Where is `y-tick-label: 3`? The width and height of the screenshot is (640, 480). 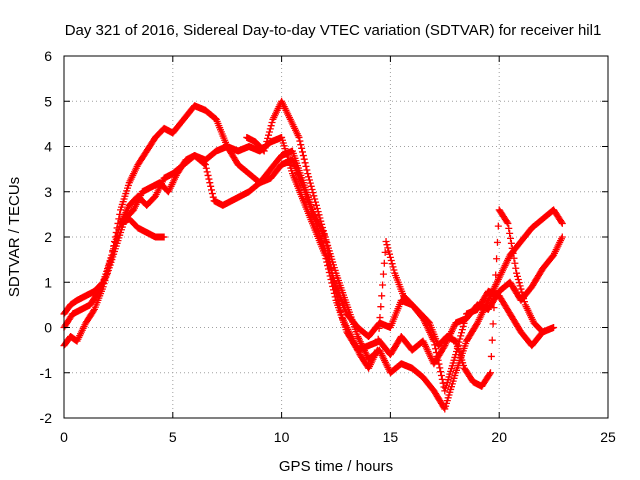 y-tick-label: 3 is located at coordinates (48, 192).